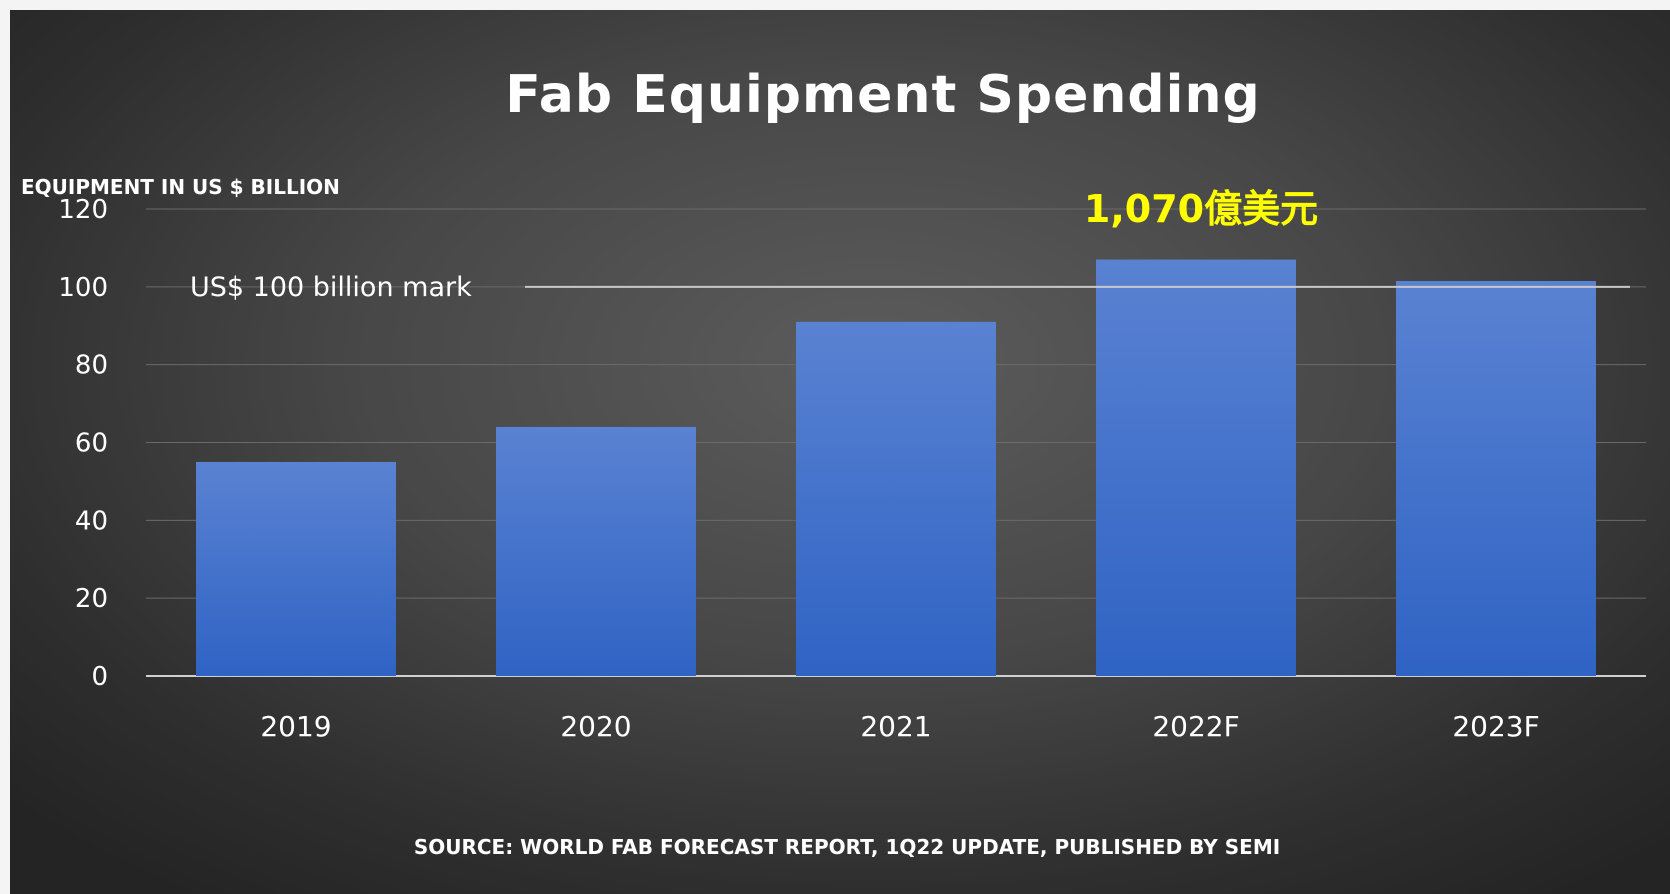 This screenshot has height=894, width=1670. Describe the element at coordinates (91, 599) in the screenshot. I see `y-tick-label: 20` at that location.